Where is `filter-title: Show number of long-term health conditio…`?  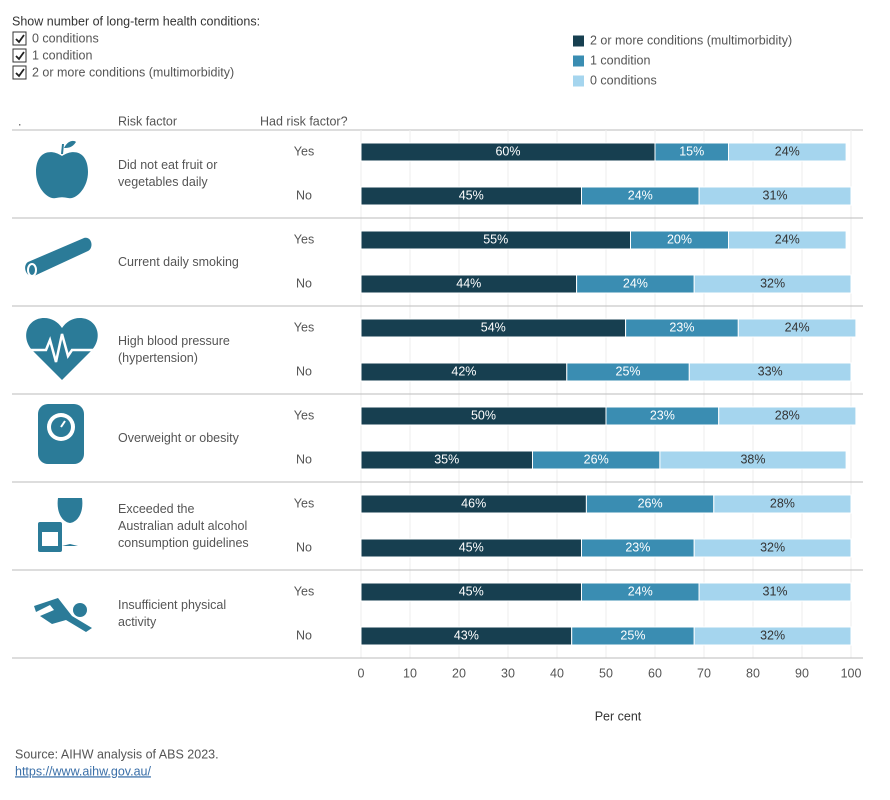
filter-title: Show number of long-term health conditio… is located at coordinates (136, 21).